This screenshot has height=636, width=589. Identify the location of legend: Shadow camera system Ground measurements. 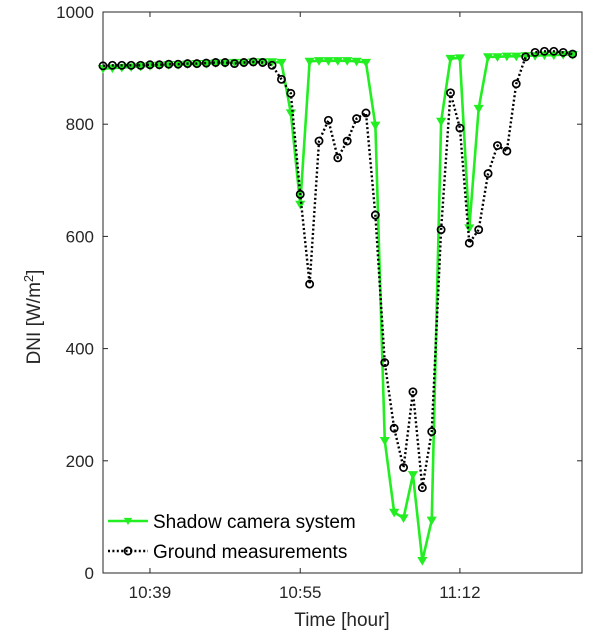
(232, 537).